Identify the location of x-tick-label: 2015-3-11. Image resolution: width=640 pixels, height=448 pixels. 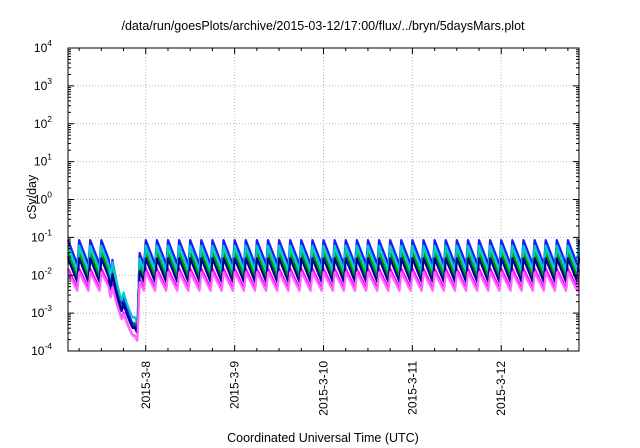
(412, 388).